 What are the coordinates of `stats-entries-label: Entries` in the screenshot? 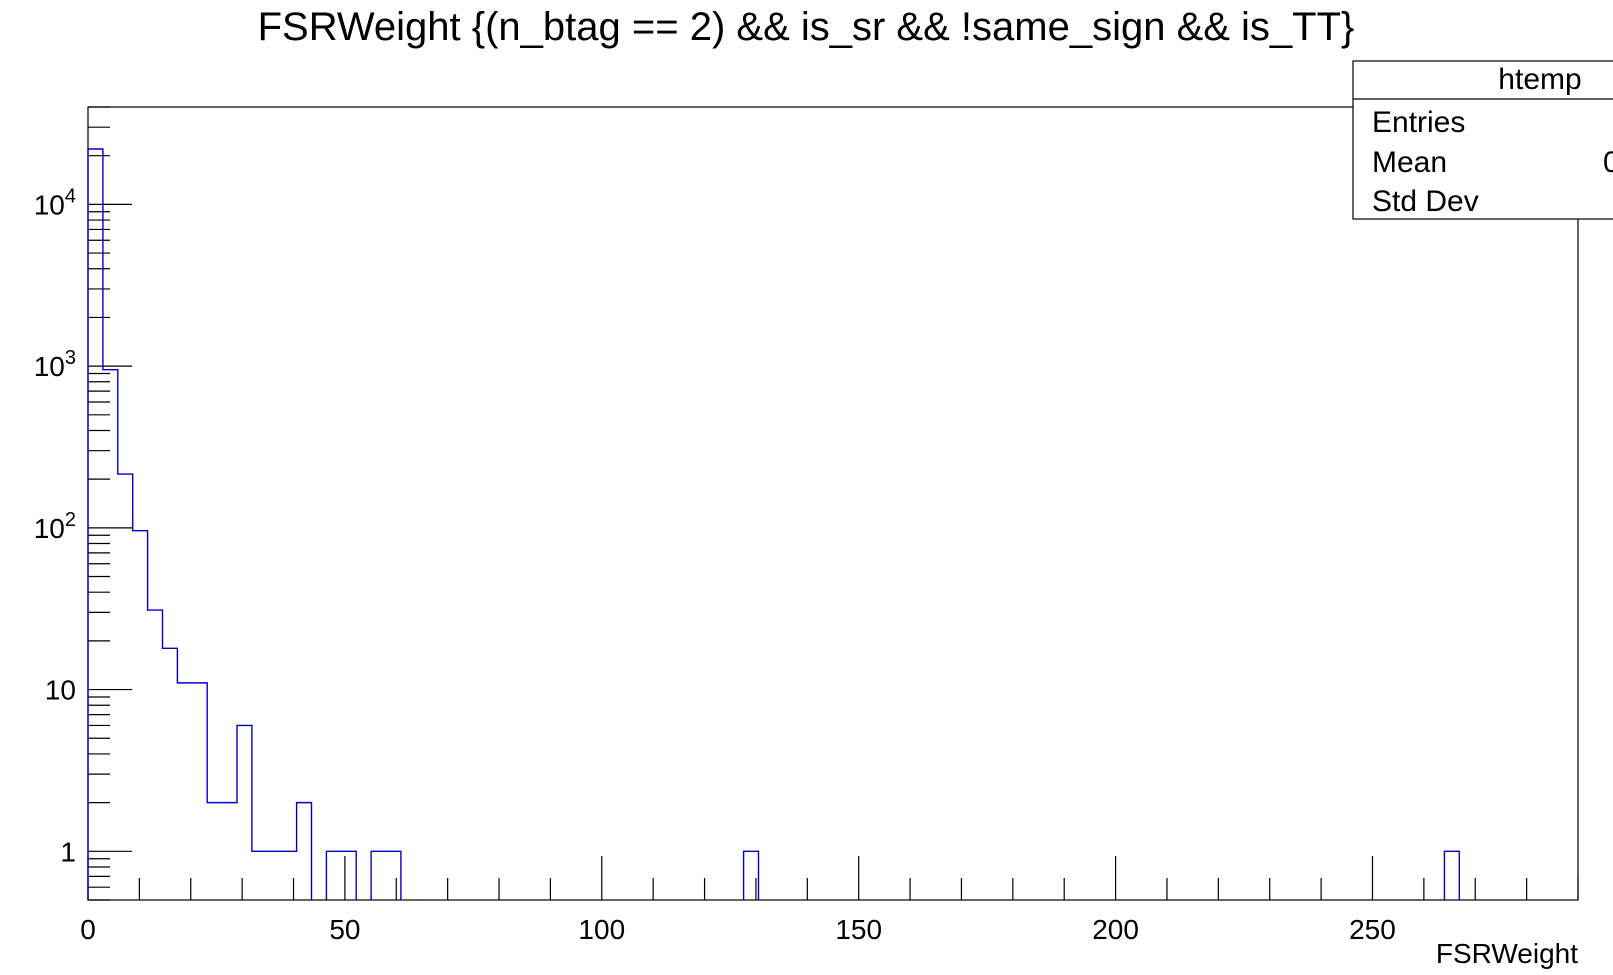 It's located at (1418, 122).